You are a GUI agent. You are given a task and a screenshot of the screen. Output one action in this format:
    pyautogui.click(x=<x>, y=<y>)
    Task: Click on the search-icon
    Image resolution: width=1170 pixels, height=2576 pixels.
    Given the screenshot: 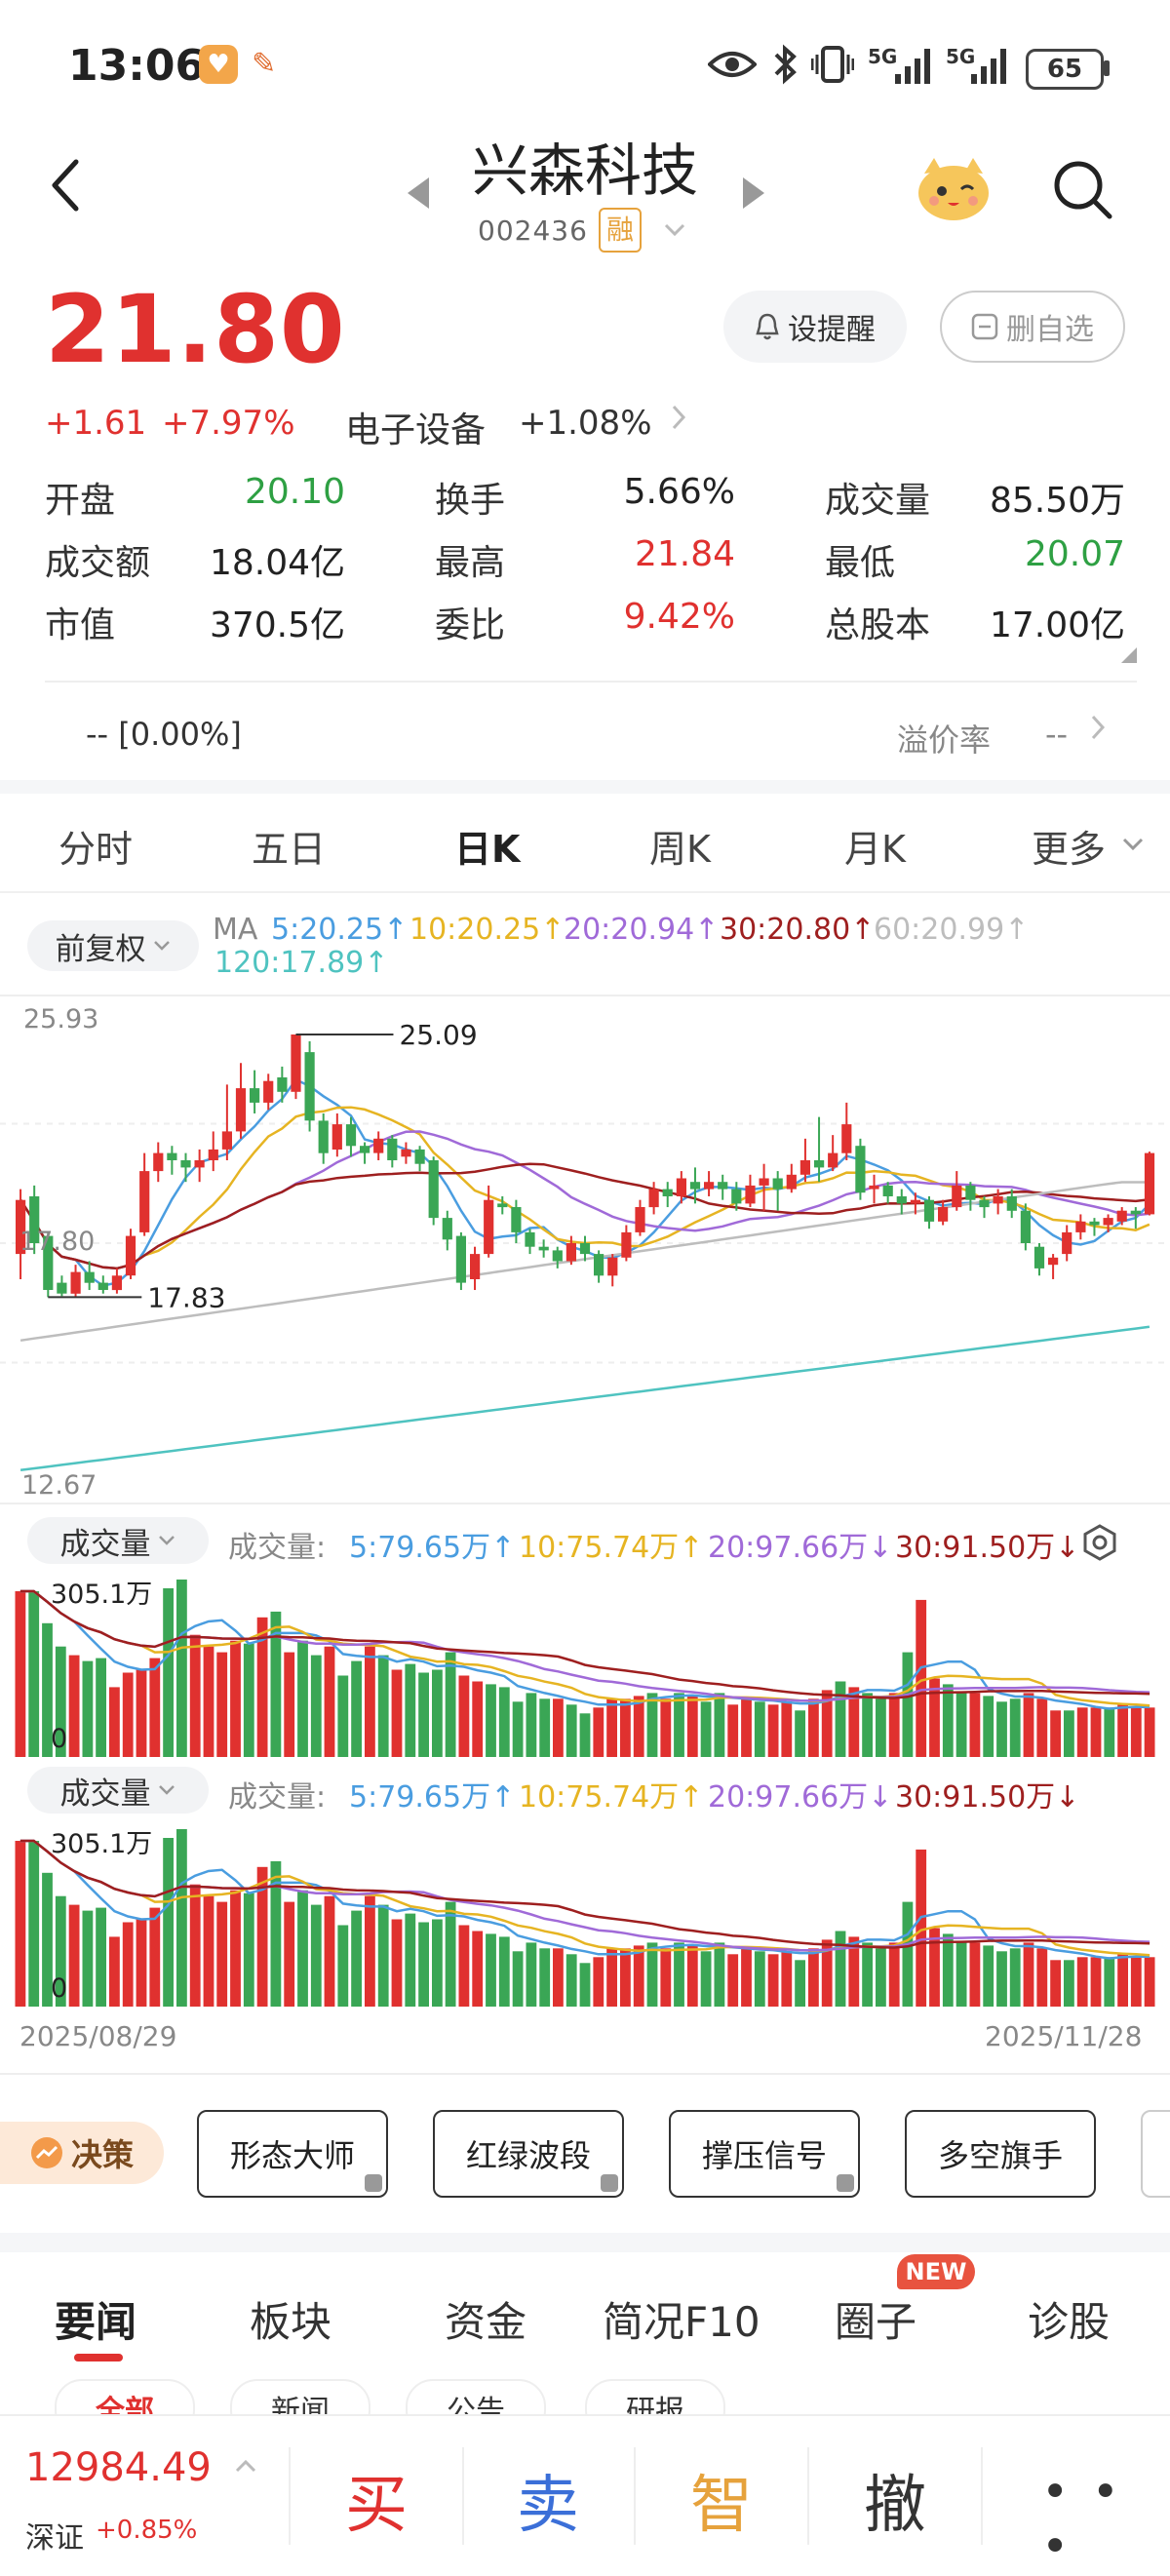 What is the action you would take?
    pyautogui.click(x=1083, y=190)
    